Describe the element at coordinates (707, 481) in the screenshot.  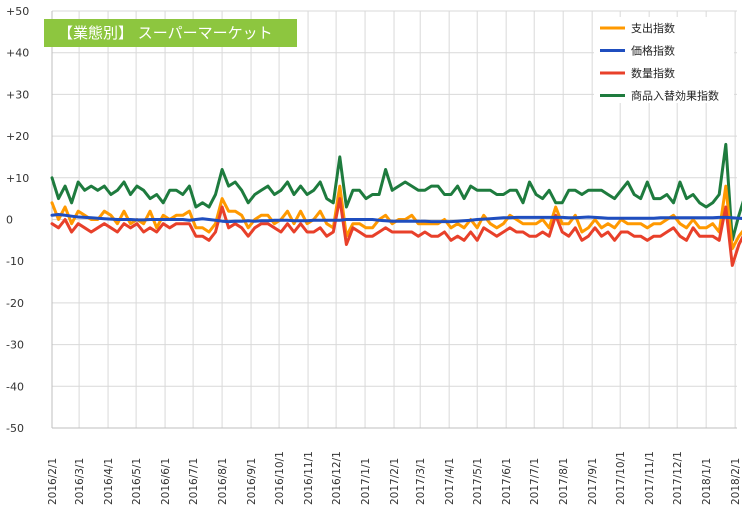
I see `x-tick-label: 2018/1/1` at that location.